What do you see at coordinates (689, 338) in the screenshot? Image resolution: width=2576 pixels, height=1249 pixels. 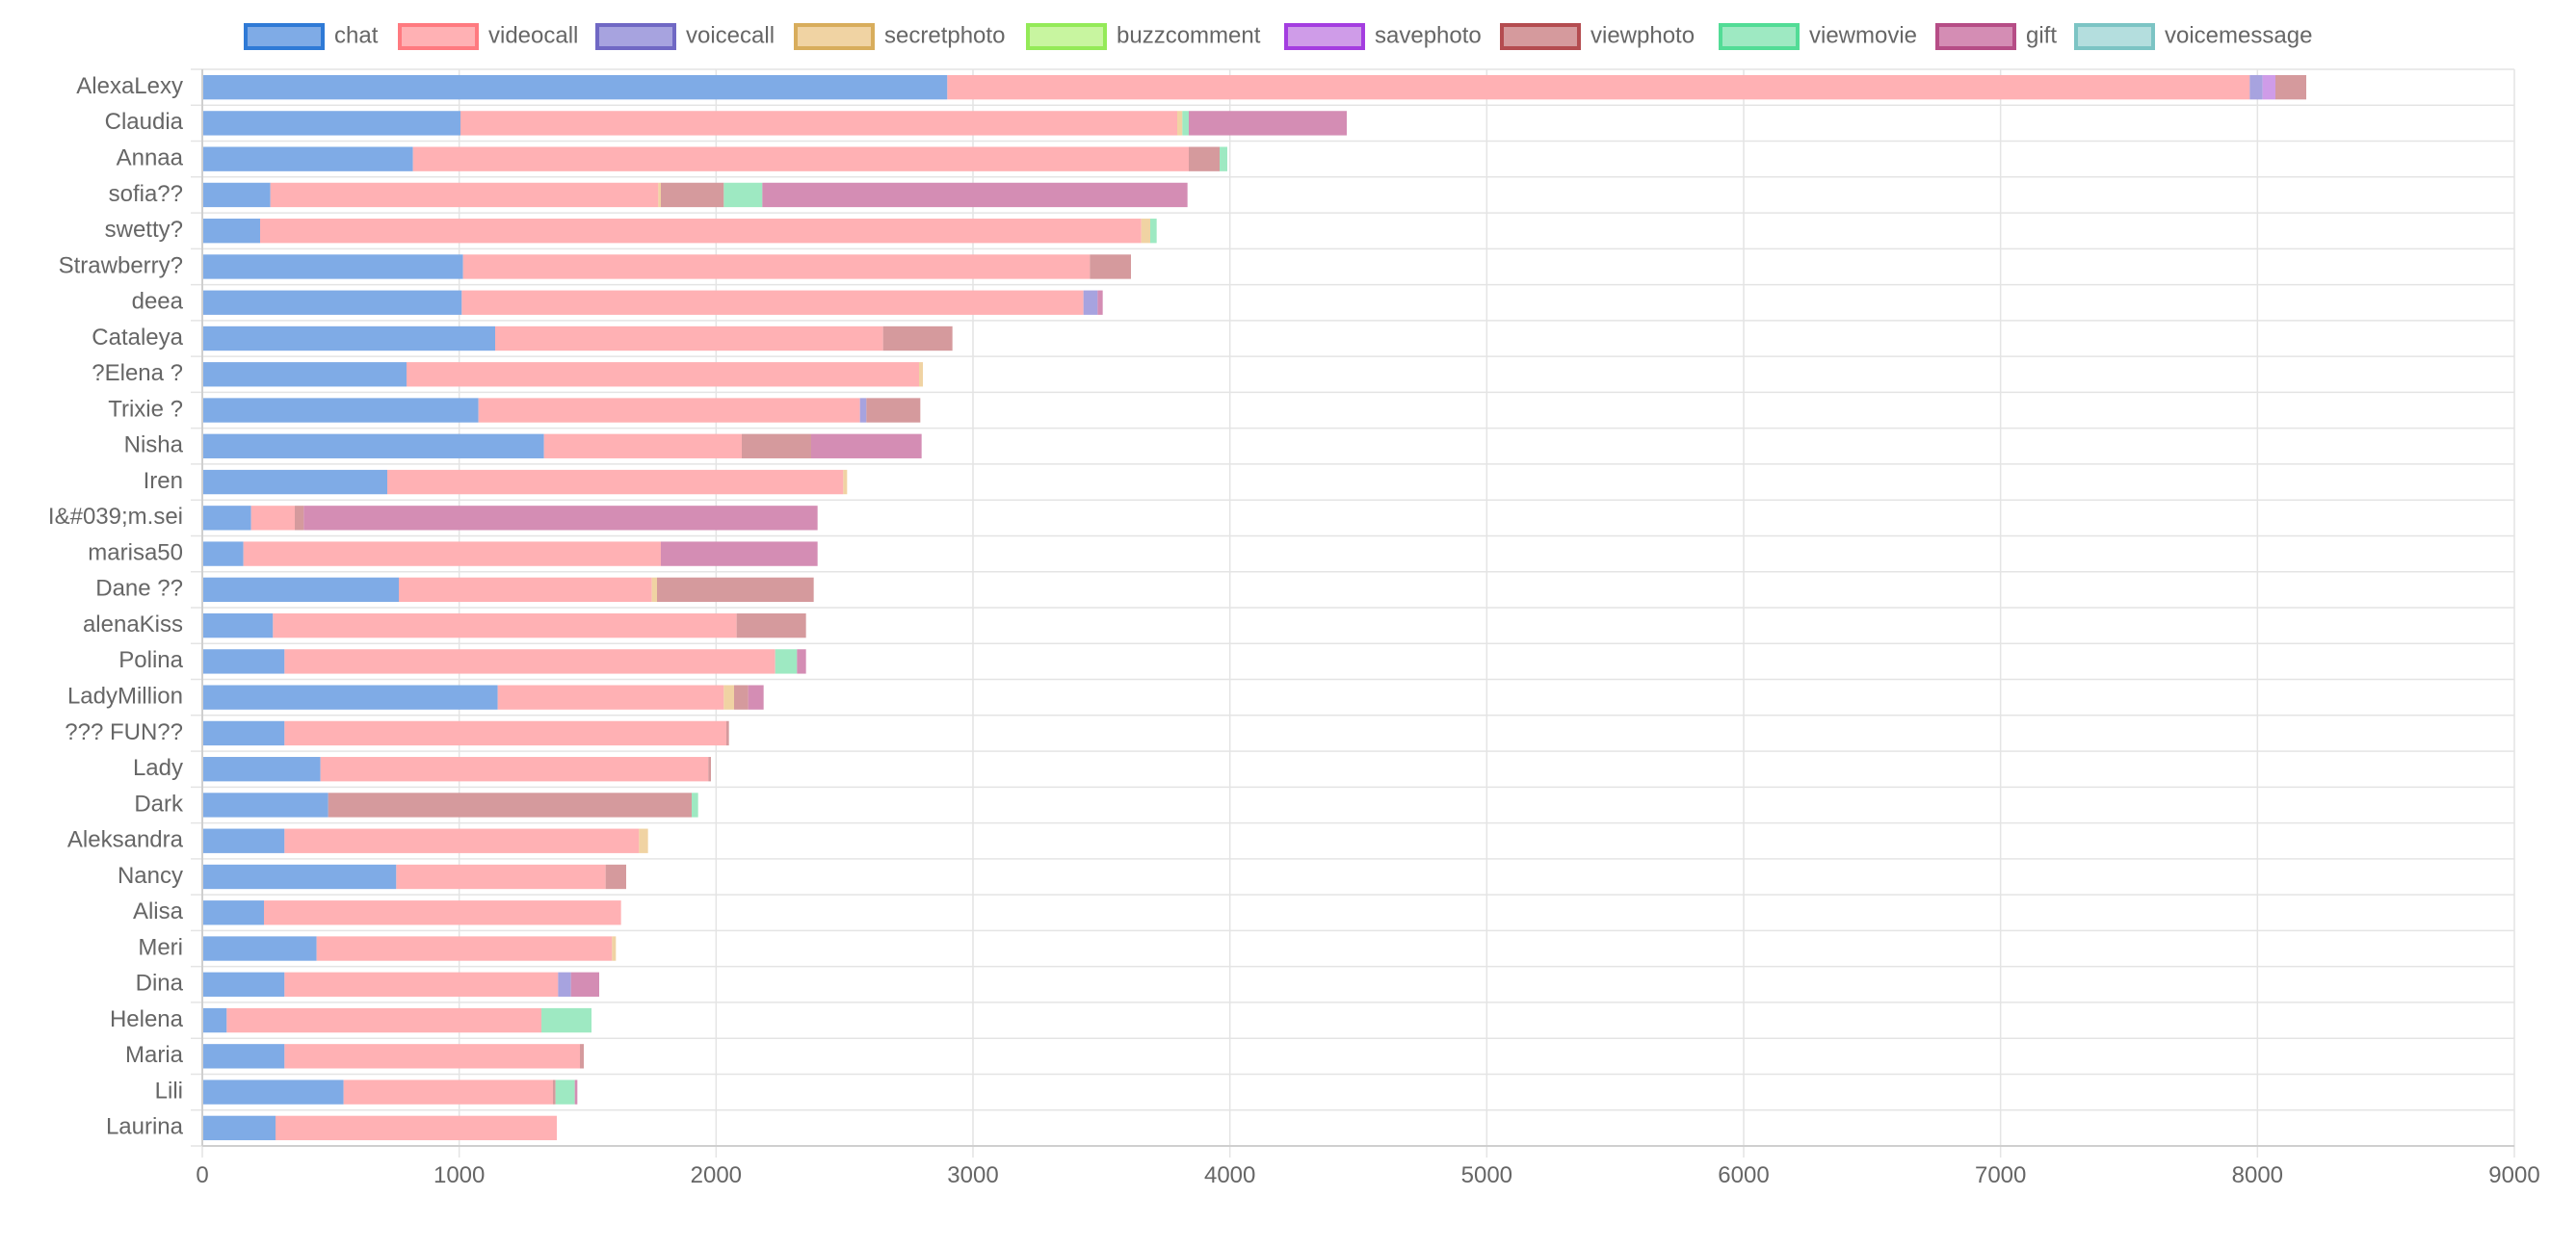 I see `bar-videocall-cataleya` at bounding box center [689, 338].